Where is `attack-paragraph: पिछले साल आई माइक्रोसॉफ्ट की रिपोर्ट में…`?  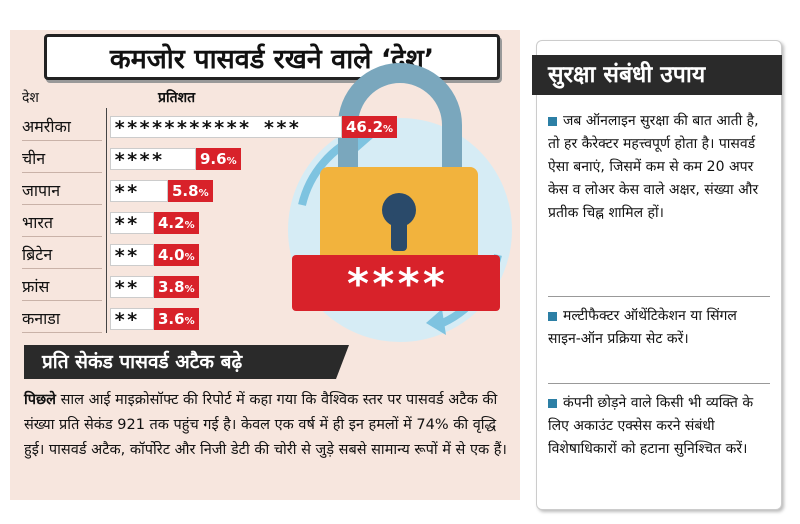 attack-paragraph: पिछले साल आई माइक्रोसॉफ्ट की रिपोर्ट में… is located at coordinates (266, 425).